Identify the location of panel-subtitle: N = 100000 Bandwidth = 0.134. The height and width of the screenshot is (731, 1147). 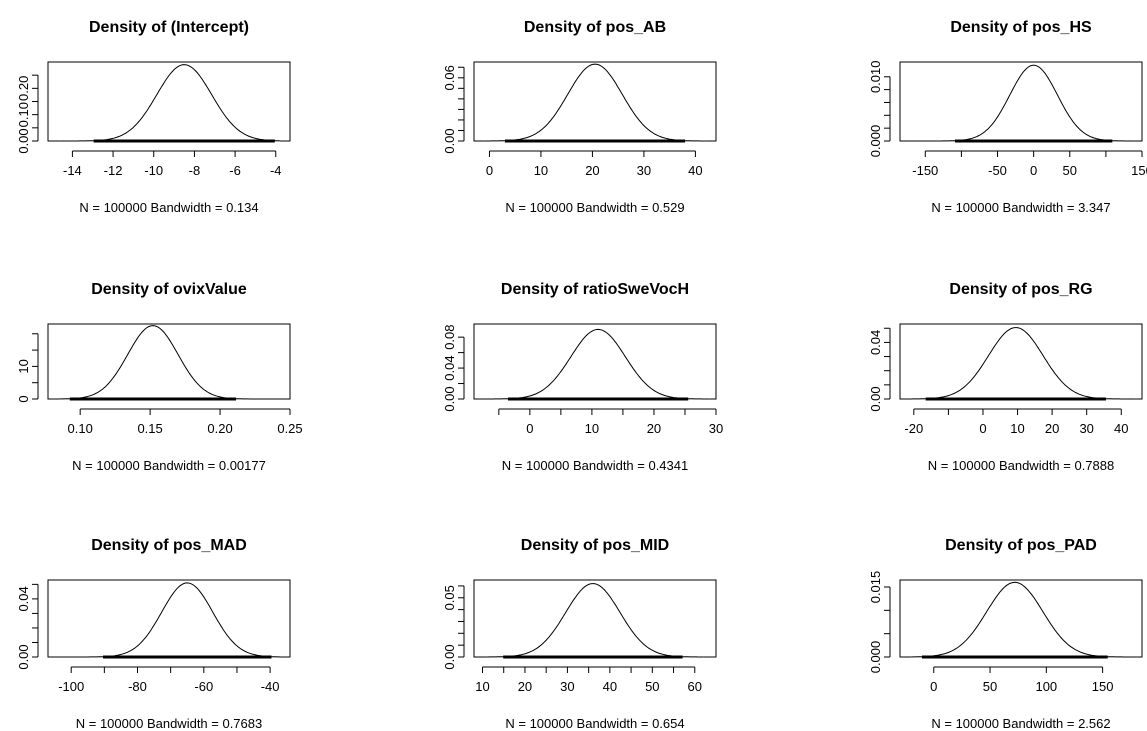
(168, 207).